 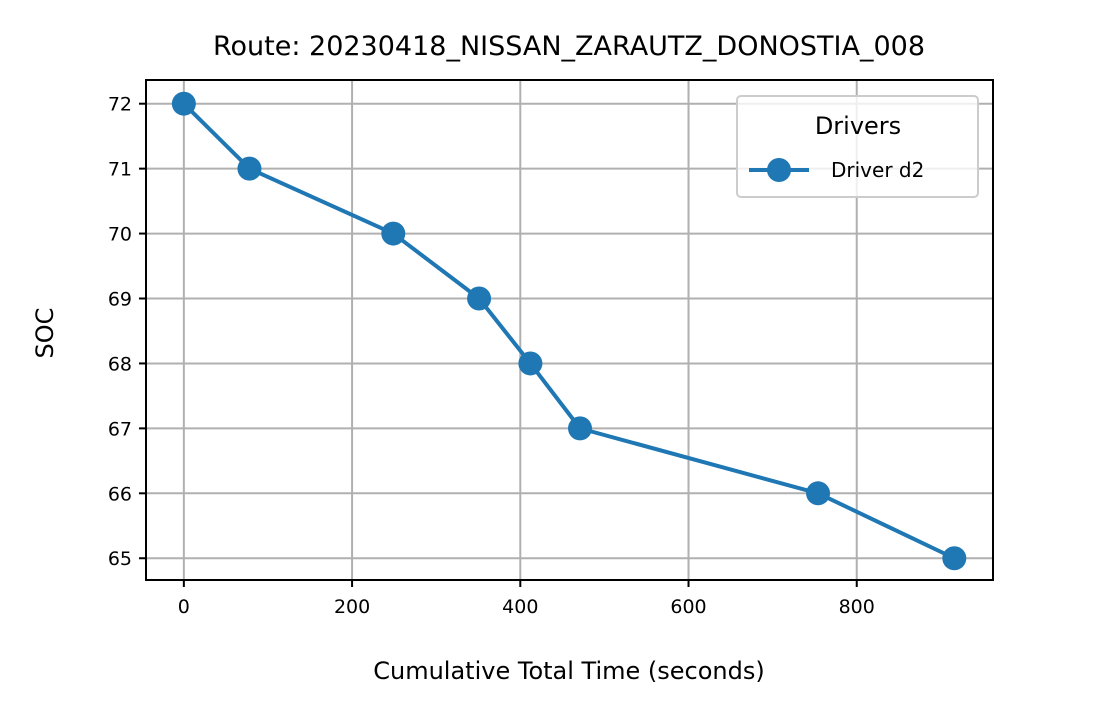 What do you see at coordinates (857, 146) in the screenshot?
I see `legend: Drivers Driver d2` at bounding box center [857, 146].